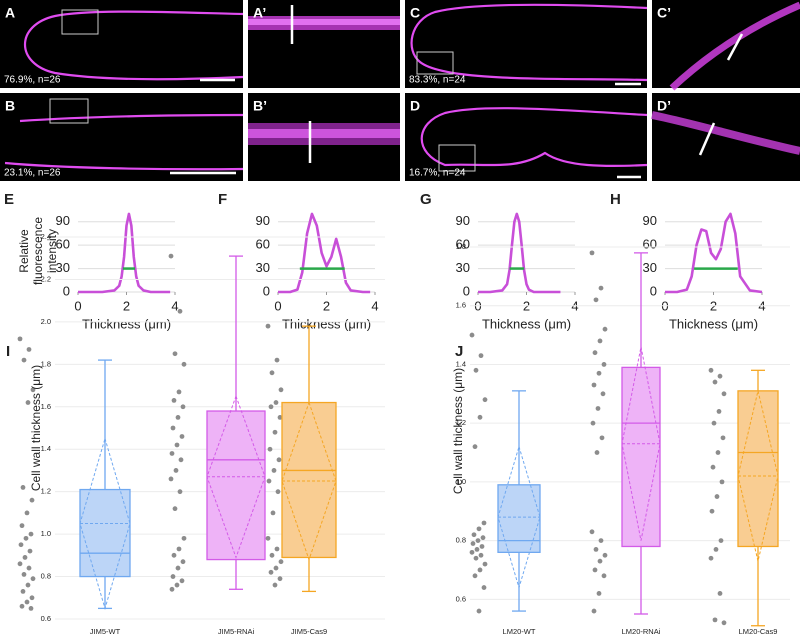  What do you see at coordinates (10, 13) in the screenshot?
I see `panel-label: A` at bounding box center [10, 13].